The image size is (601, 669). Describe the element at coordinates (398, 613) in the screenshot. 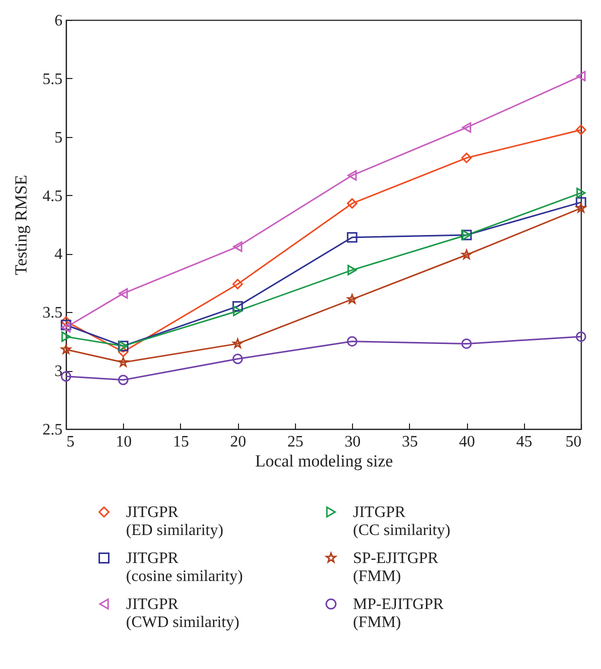

I see `legend-label: MP-EJITGPR (FMM)` at that location.